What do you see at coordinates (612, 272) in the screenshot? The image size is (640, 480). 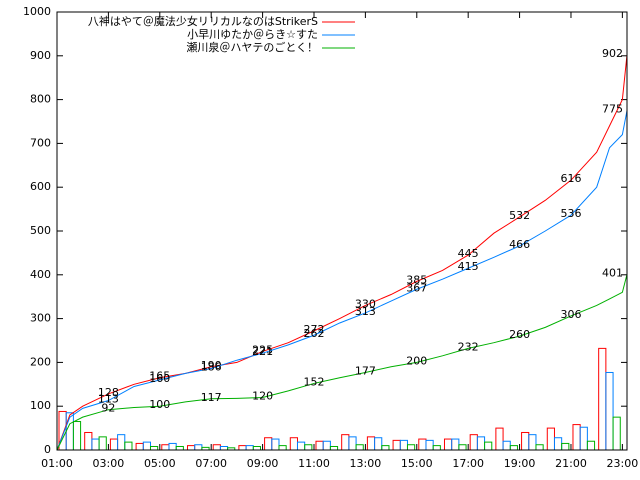 I see `data-label: 401` at bounding box center [612, 272].